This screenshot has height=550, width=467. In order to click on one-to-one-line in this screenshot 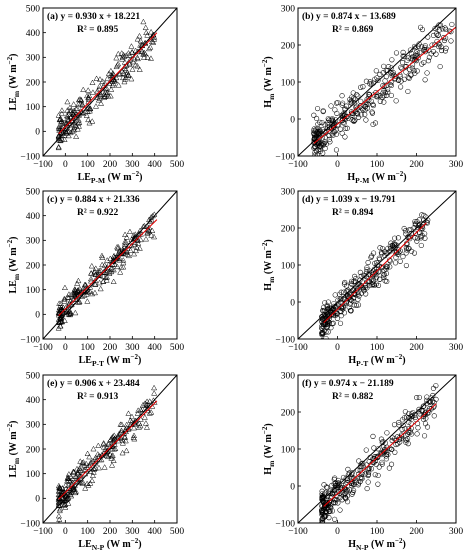, I will do `click(110, 82)`.